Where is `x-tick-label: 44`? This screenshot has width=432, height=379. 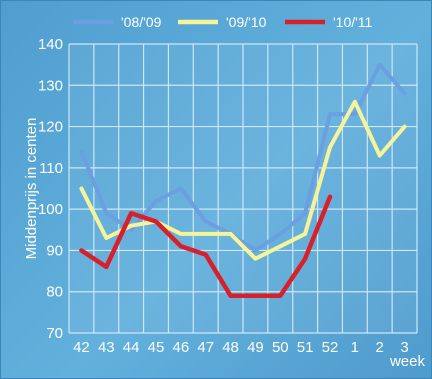
x-tick-label: 44 is located at coordinates (131, 347).